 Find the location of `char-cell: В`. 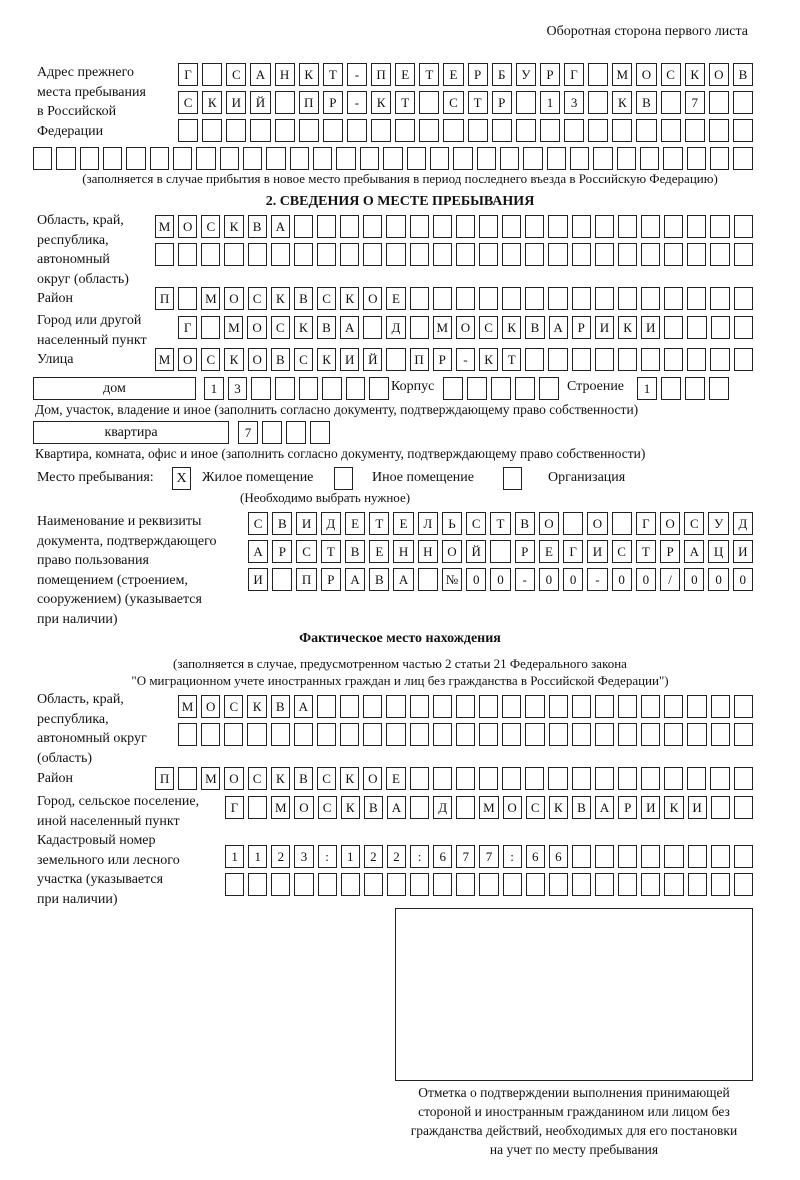

char-cell: В is located at coordinates (646, 102).